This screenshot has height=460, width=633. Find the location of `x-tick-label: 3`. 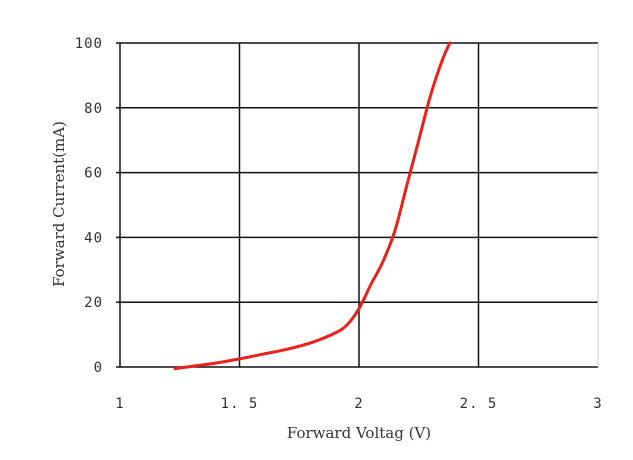

x-tick-label: 3 is located at coordinates (597, 404).